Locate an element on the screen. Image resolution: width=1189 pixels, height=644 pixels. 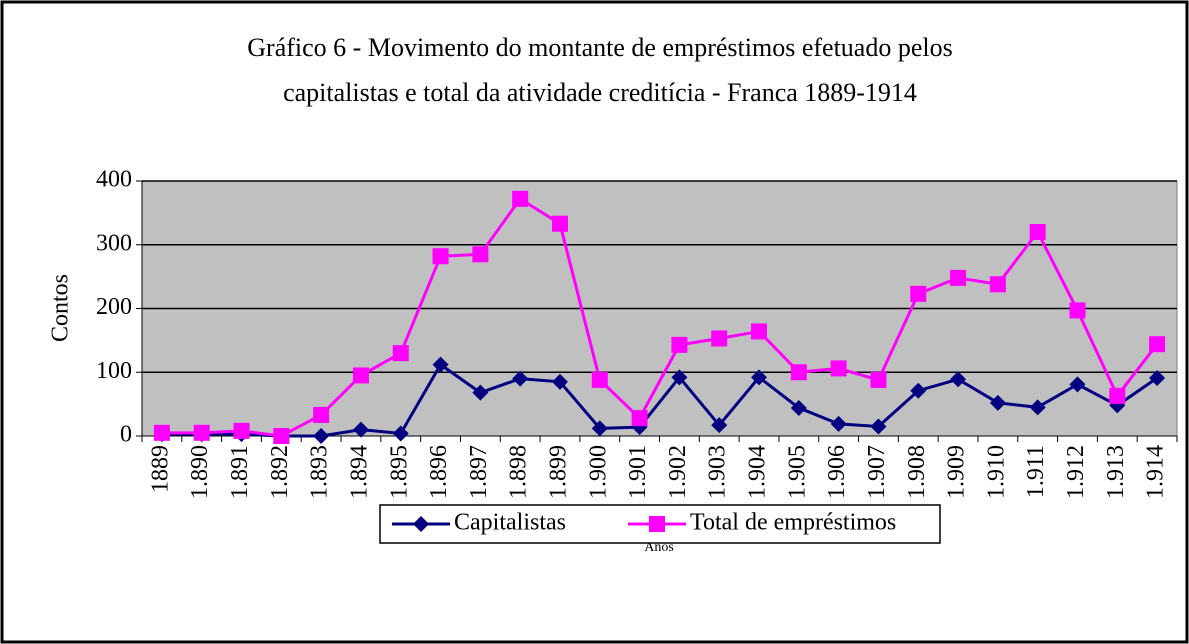
x-tick-label: 1.900 is located at coordinates (598, 472).